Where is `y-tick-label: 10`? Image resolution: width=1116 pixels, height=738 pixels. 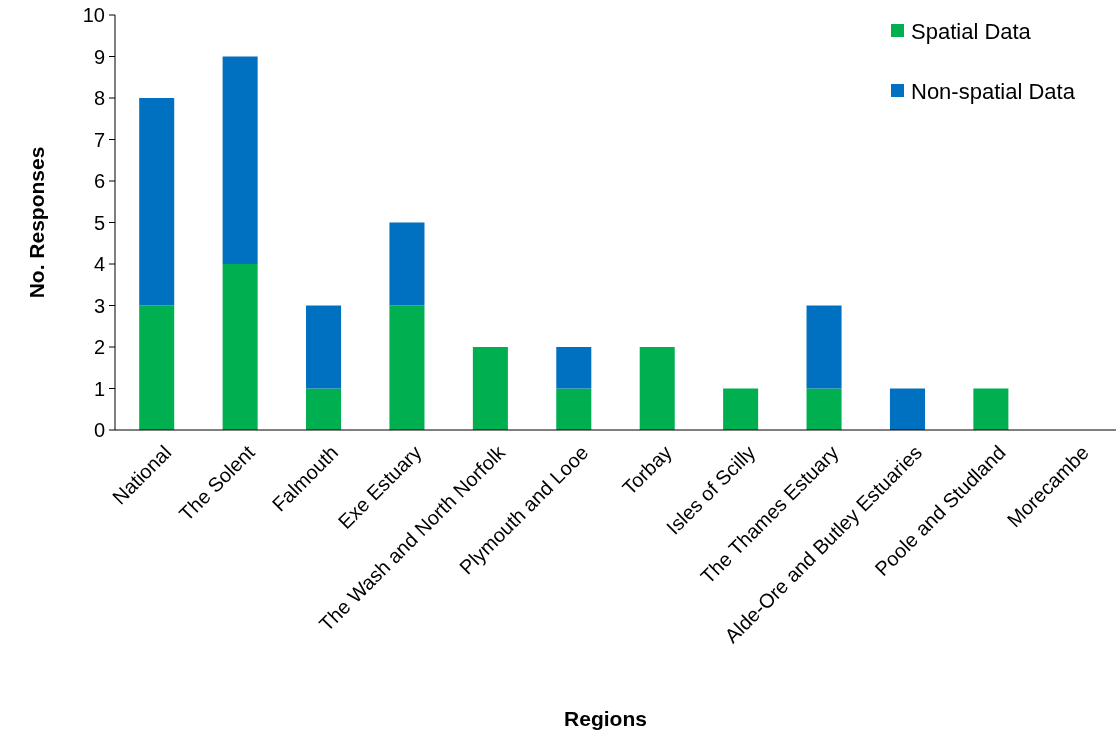 y-tick-label: 10 is located at coordinates (93, 15).